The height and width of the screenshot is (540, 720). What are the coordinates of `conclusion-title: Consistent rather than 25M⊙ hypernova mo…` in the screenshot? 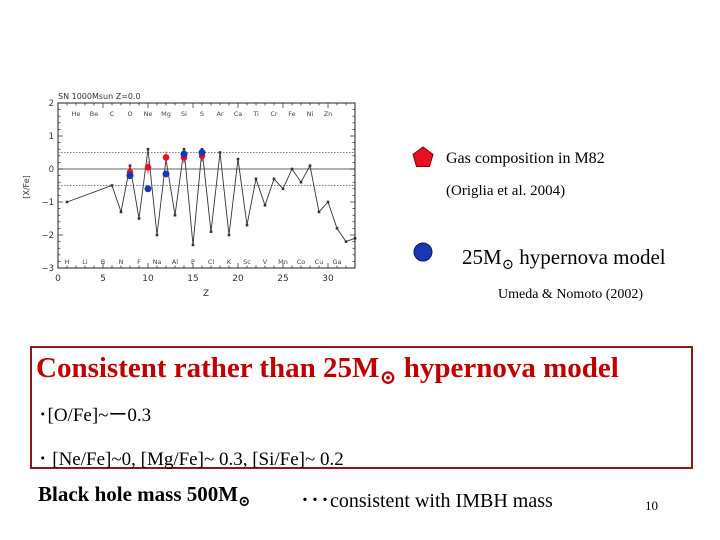 It's located at (327, 370).